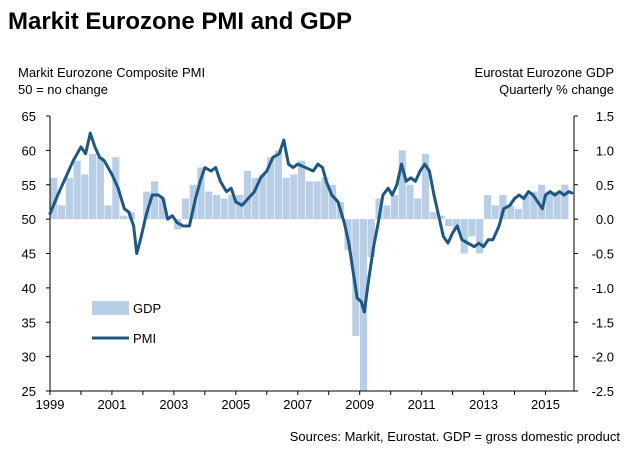 The height and width of the screenshot is (453, 637). I want to click on x-tick-label: 1999, so click(50, 404).